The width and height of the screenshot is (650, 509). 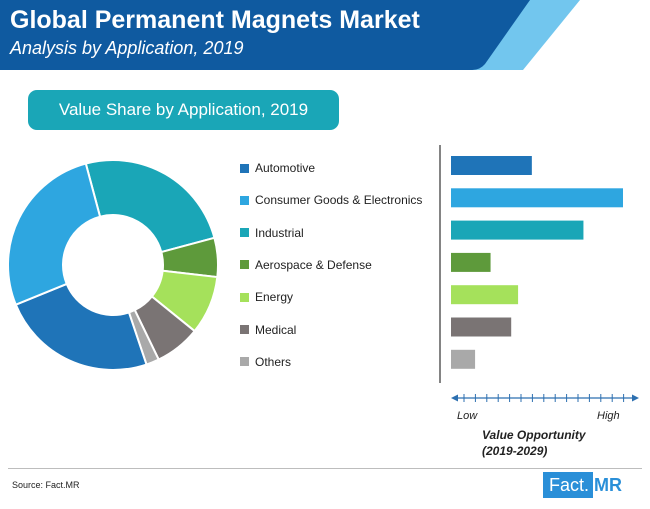 What do you see at coordinates (127, 48) in the screenshot?
I see `page-subtitle: Analysis by Application, 2019` at bounding box center [127, 48].